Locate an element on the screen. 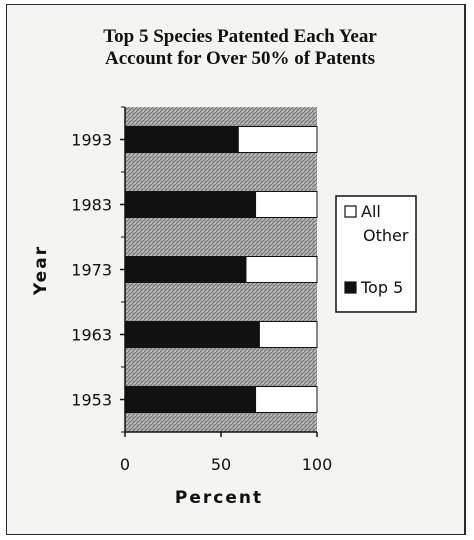 The height and width of the screenshot is (540, 474). y-tick-label: 1993 is located at coordinates (91, 140).